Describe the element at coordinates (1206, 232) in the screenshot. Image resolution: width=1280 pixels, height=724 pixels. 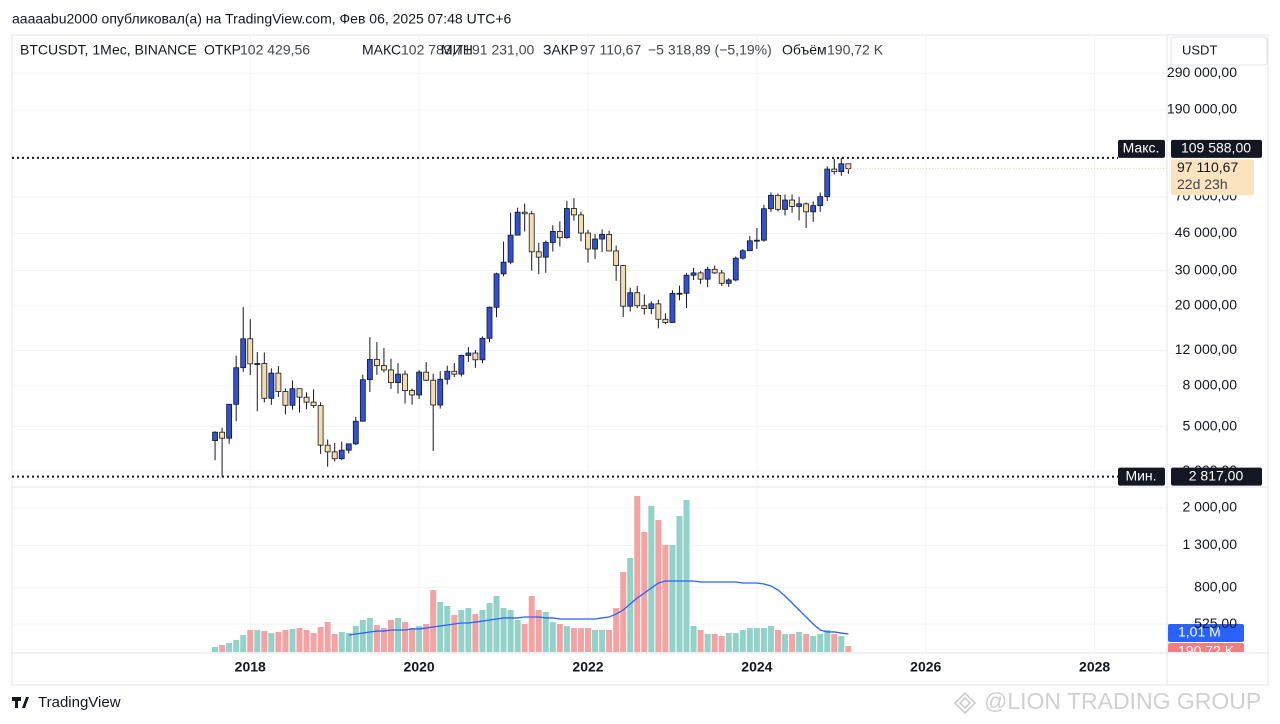
I see `y-tick-label: 46 000,00` at that location.